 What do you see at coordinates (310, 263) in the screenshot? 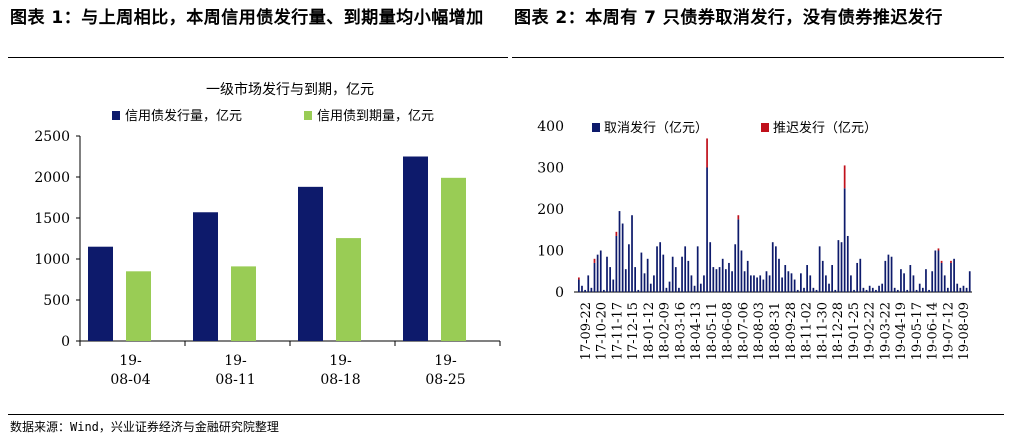
I see `issuance-bar` at bounding box center [310, 263].